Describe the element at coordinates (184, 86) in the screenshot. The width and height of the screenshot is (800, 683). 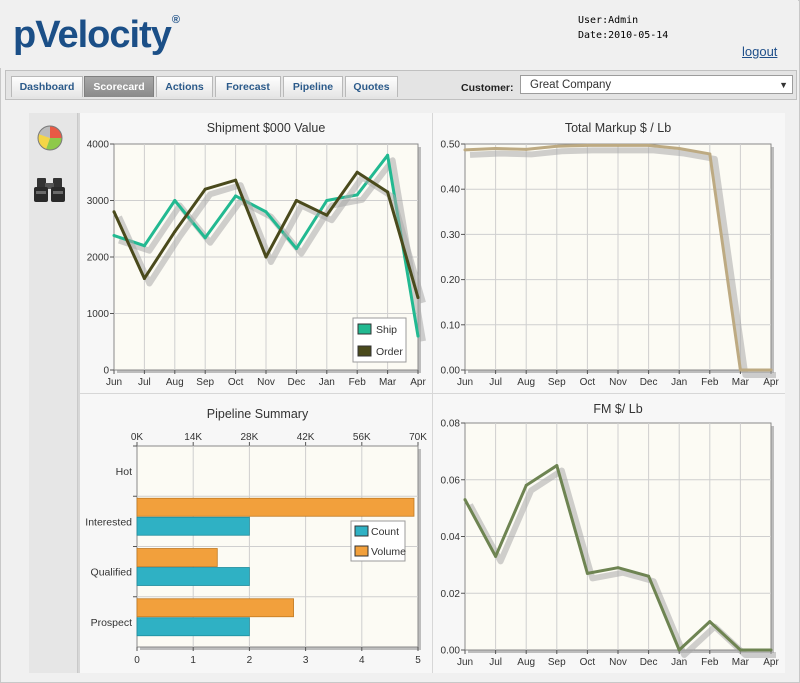
I see `tab-actions: Actions` at that location.